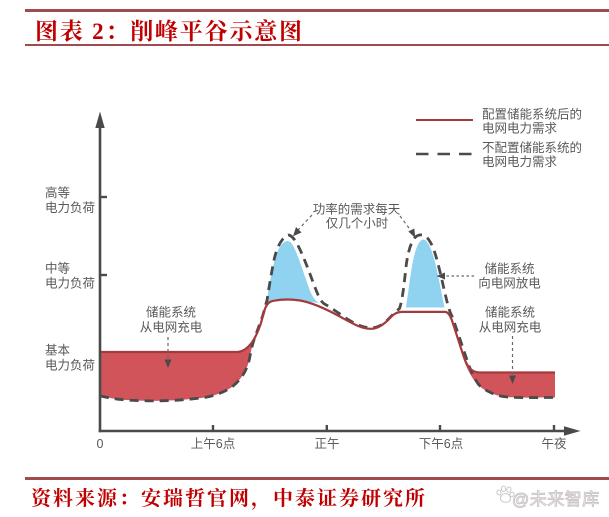 This screenshot has width=609, height=517. What do you see at coordinates (100, 444) in the screenshot?
I see `svg-text: 0` at bounding box center [100, 444].